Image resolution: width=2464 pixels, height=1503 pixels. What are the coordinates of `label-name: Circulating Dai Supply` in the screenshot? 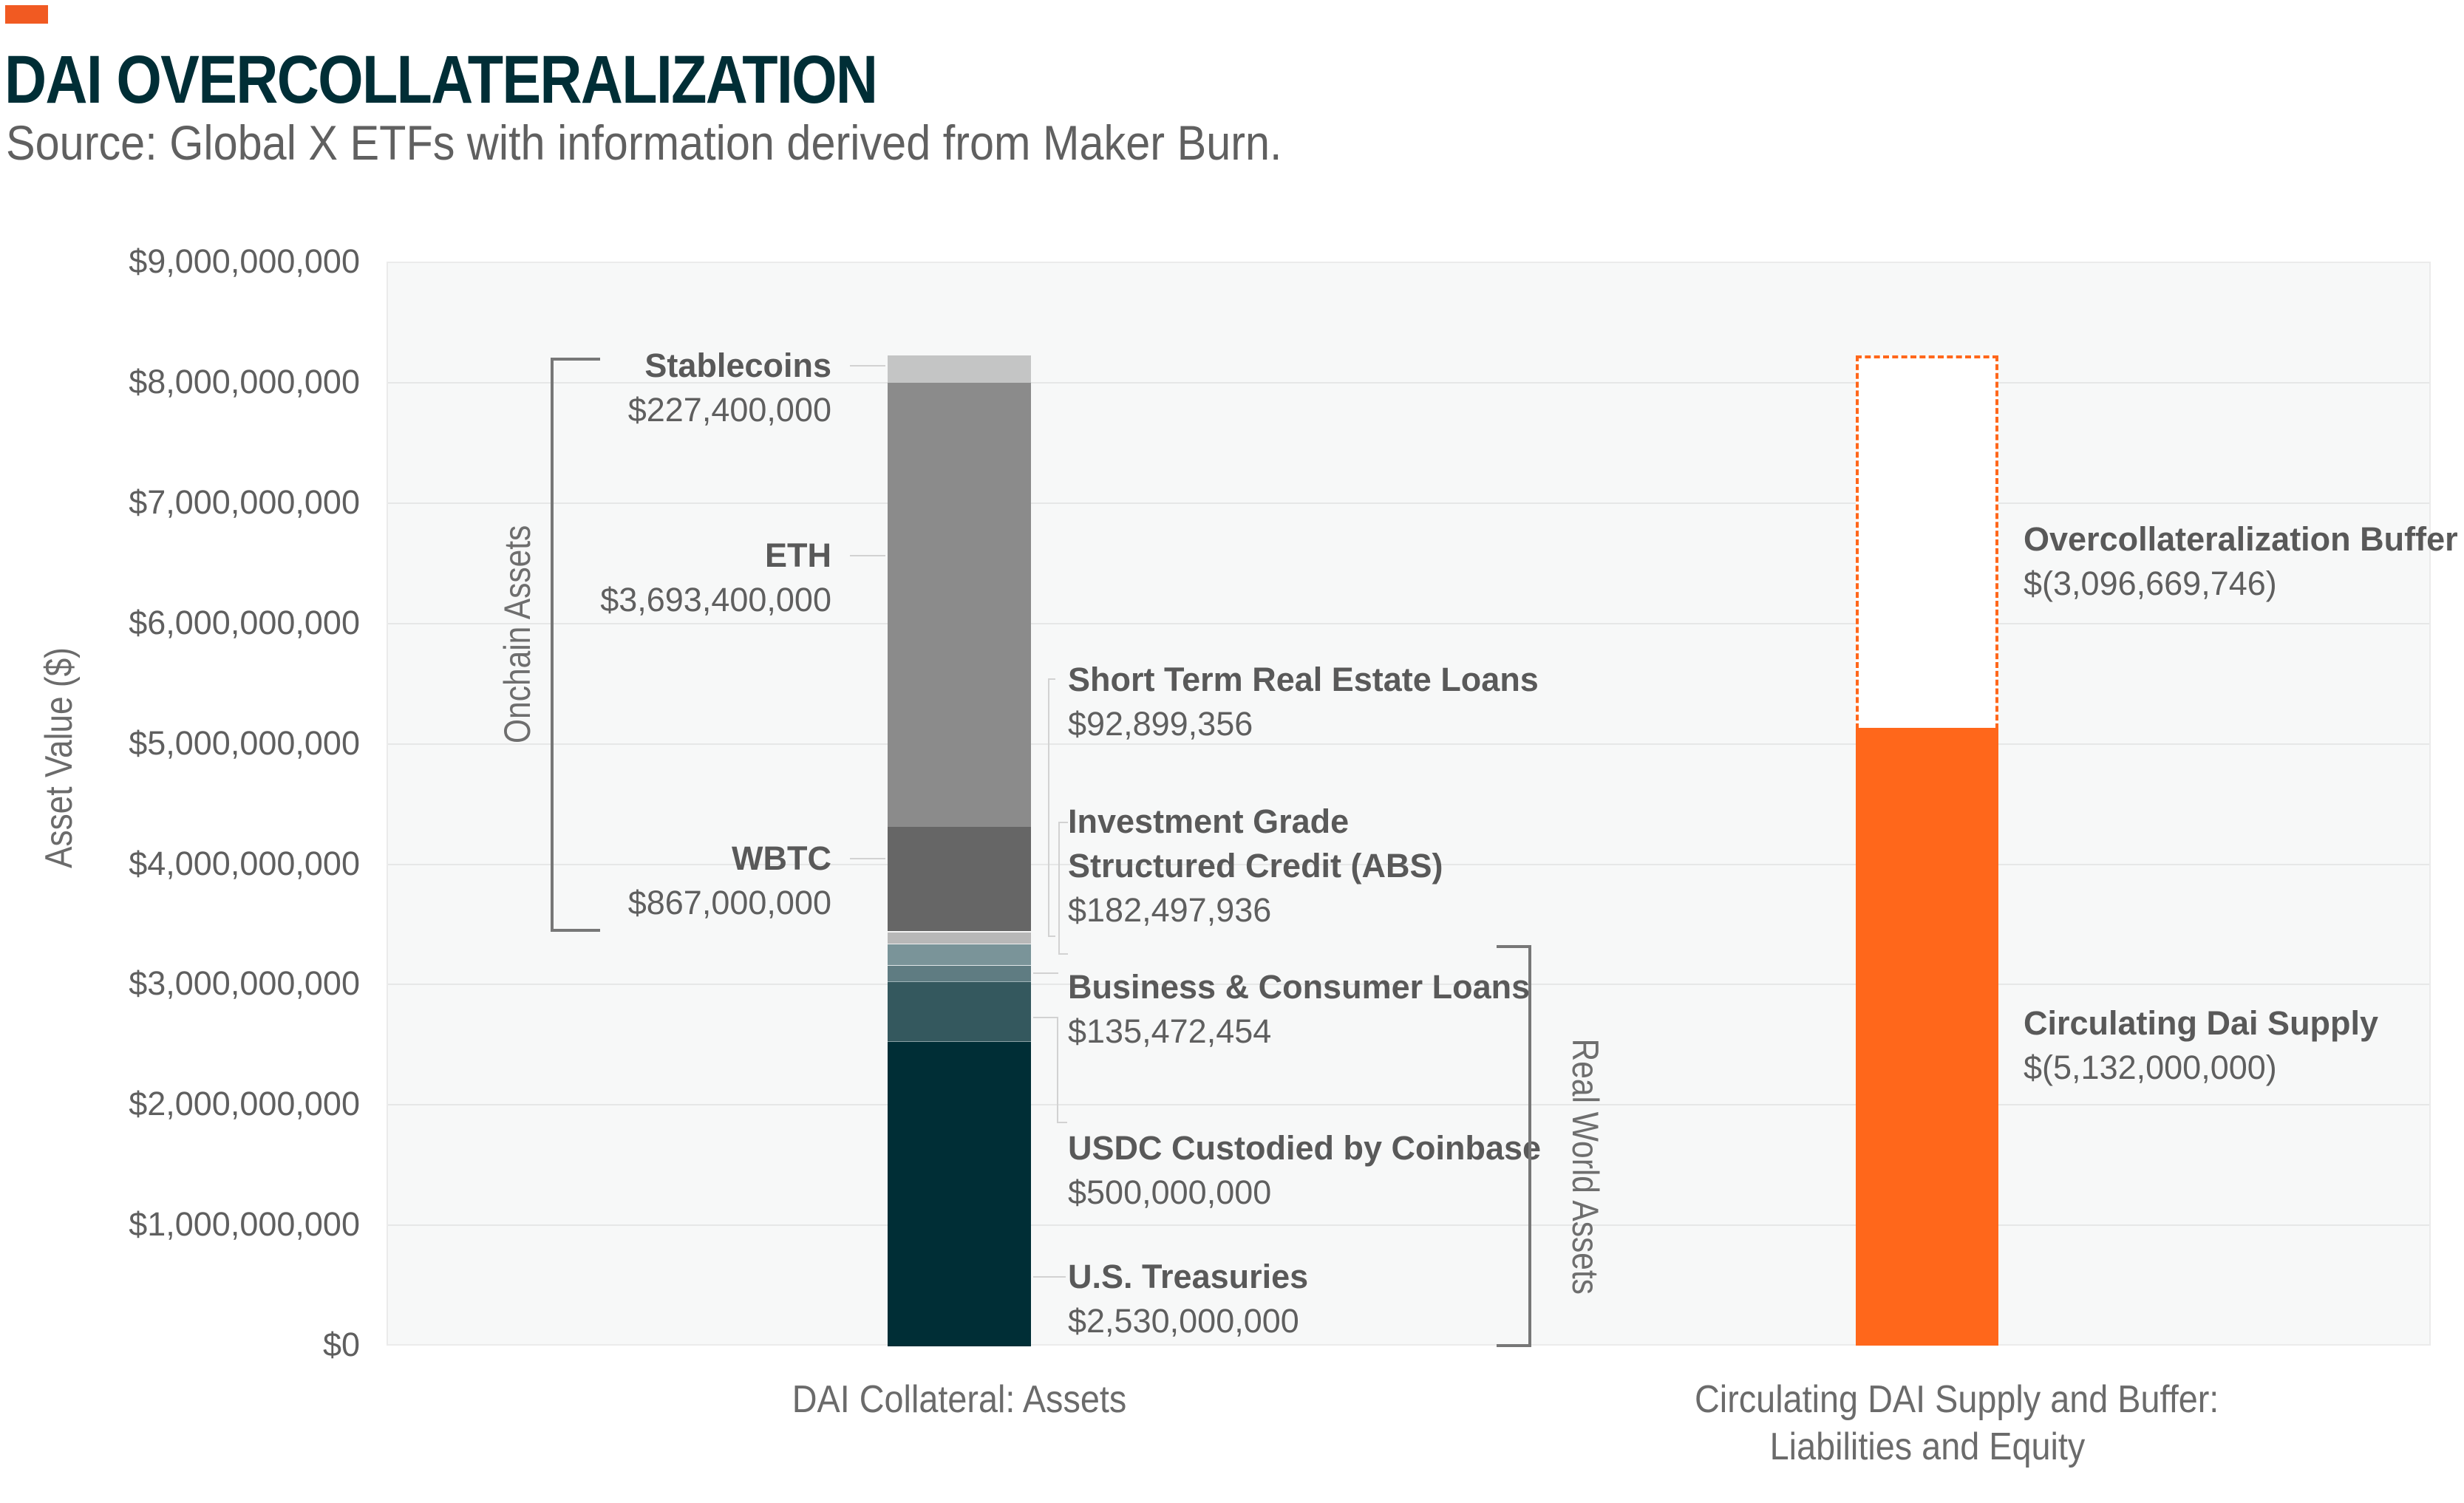 It's located at (2201, 1023).